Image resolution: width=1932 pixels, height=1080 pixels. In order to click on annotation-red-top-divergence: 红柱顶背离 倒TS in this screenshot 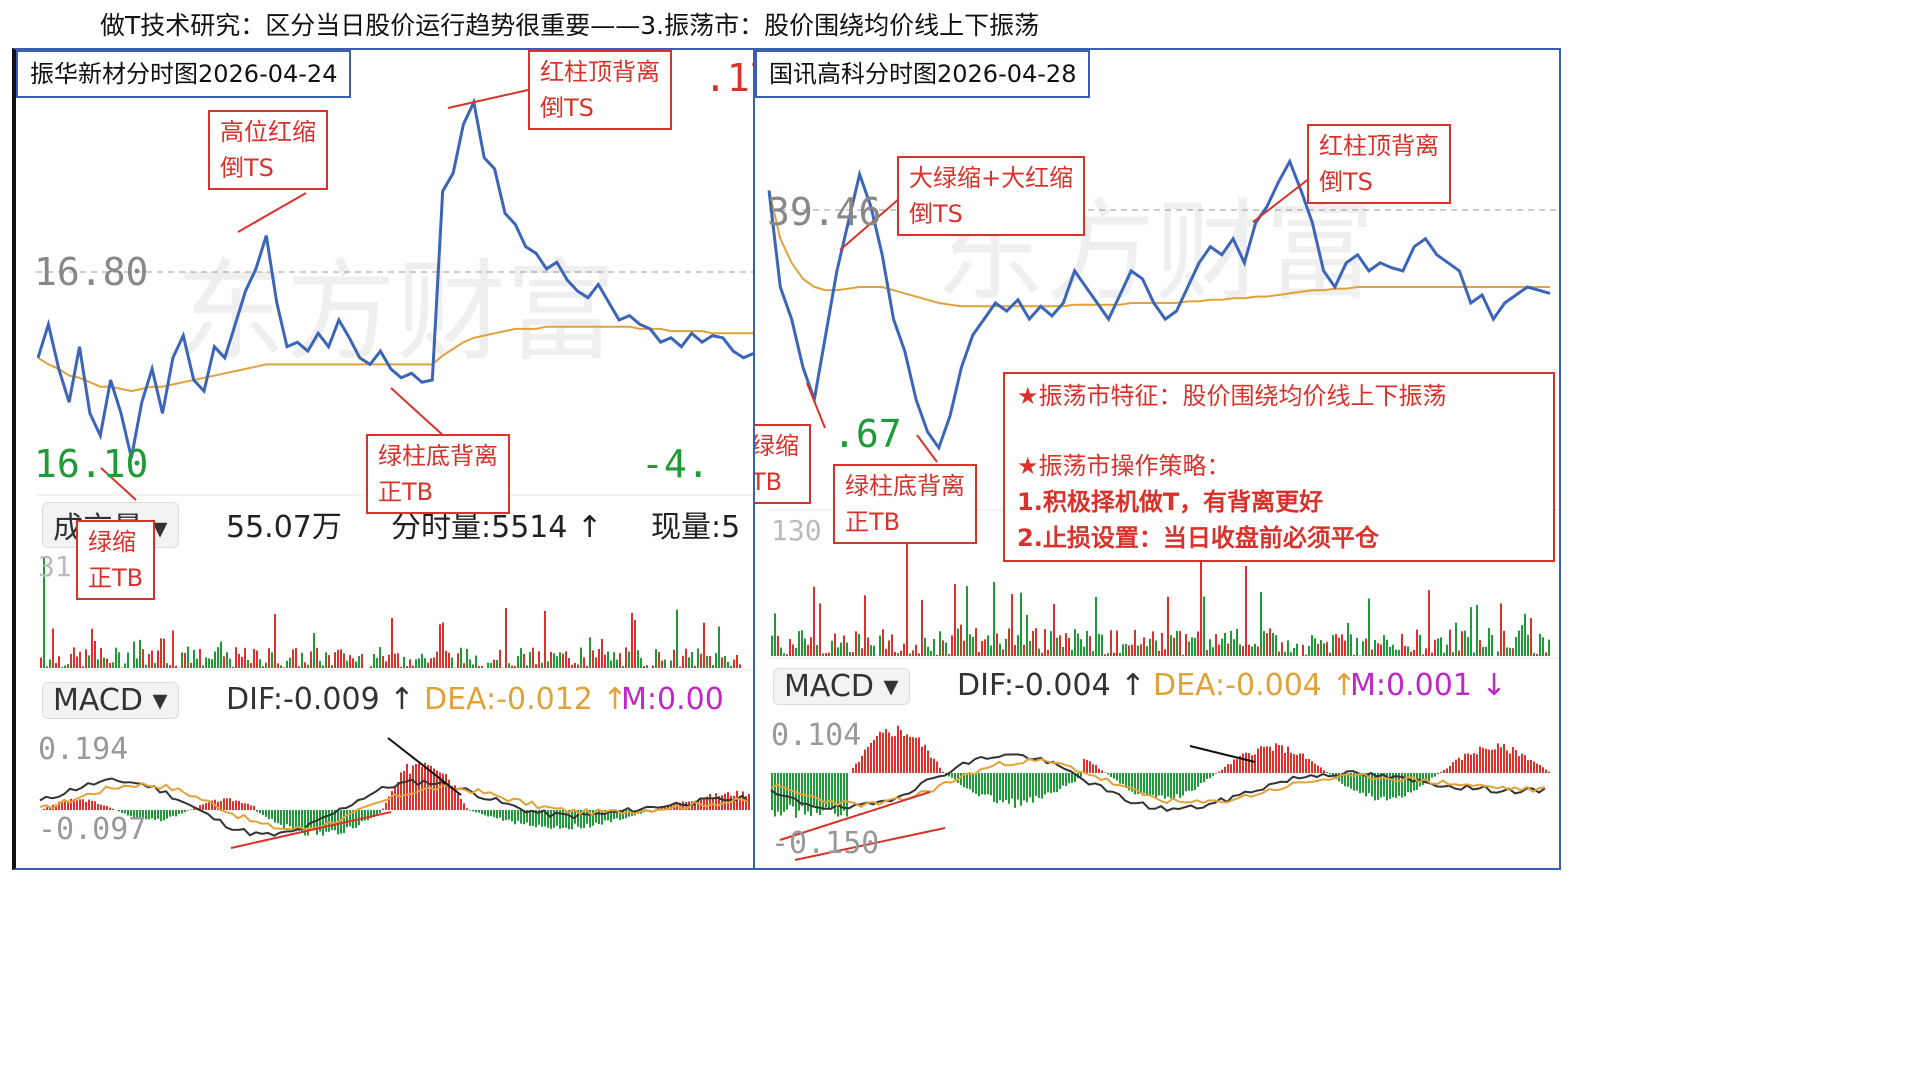, I will do `click(1379, 164)`.